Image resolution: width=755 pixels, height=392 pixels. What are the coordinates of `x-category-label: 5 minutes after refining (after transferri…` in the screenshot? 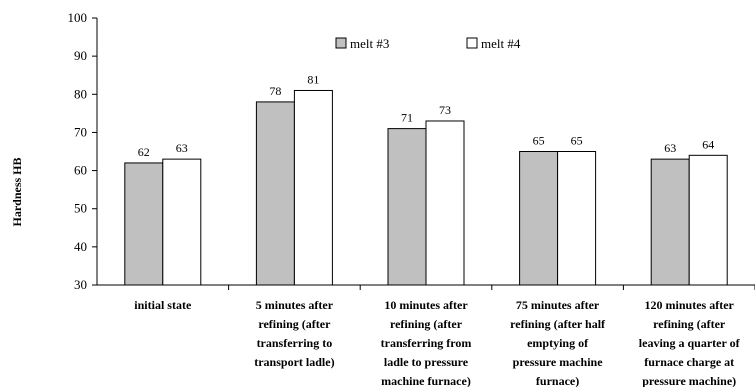 It's located at (294, 333).